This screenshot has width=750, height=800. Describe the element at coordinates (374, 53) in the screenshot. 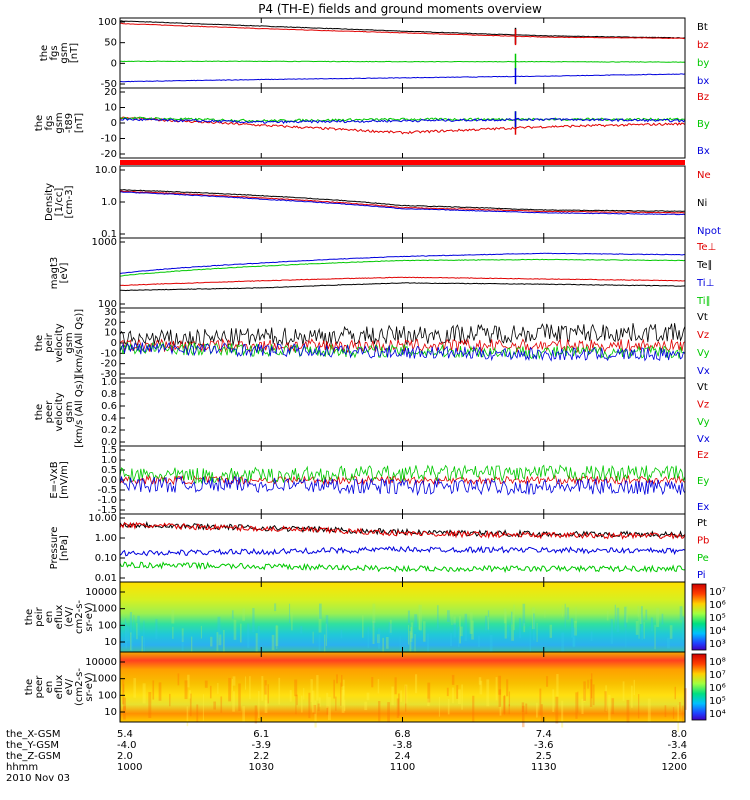

I see `panel-1: 100 50 0 -50 Bt bz by bx the fgs gsm [nT]` at that location.